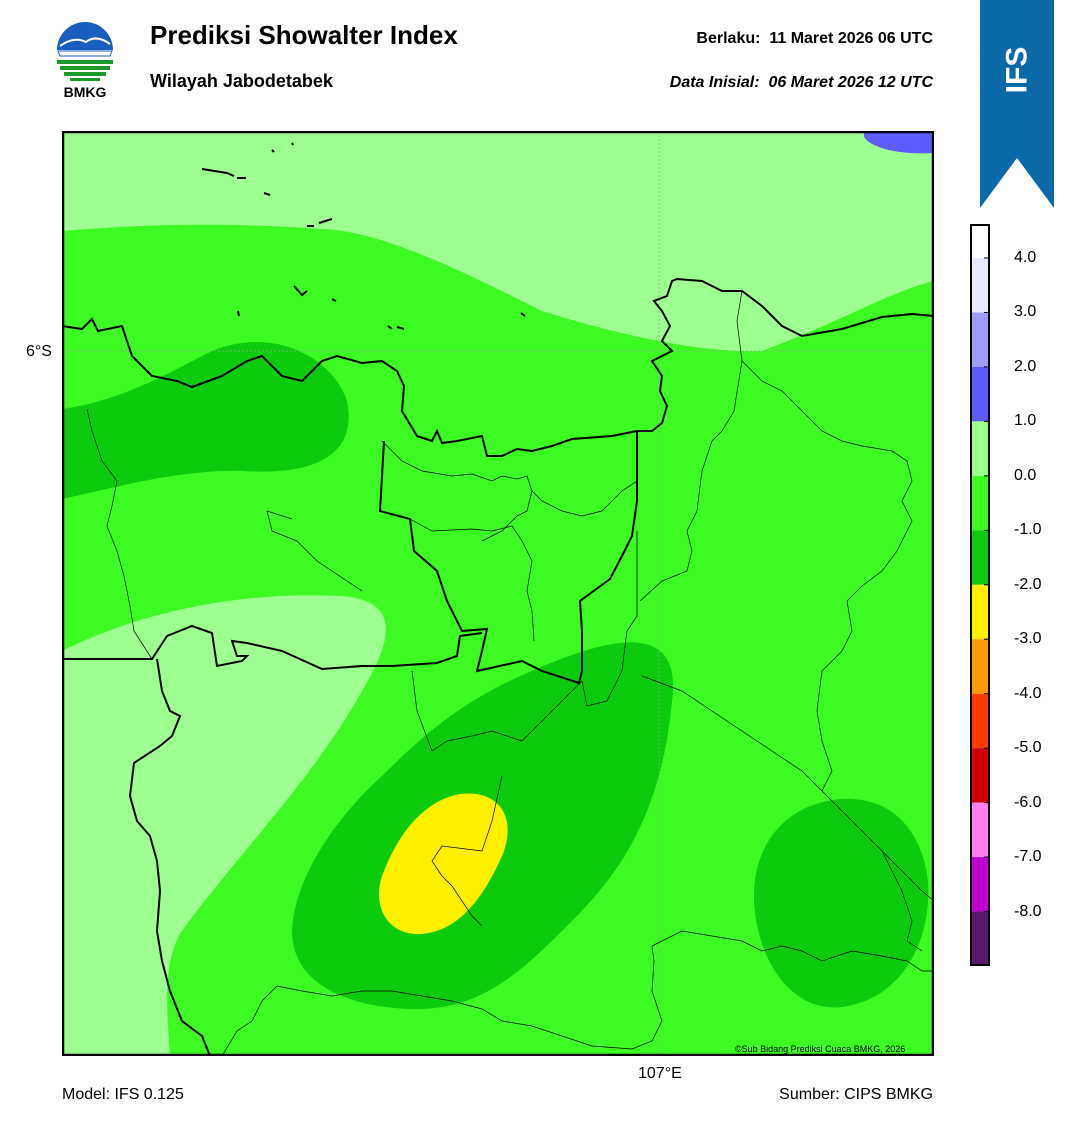 Image resolution: width=1068 pixels, height=1128 pixels. I want to click on field-dark-green-east, so click(841, 903).